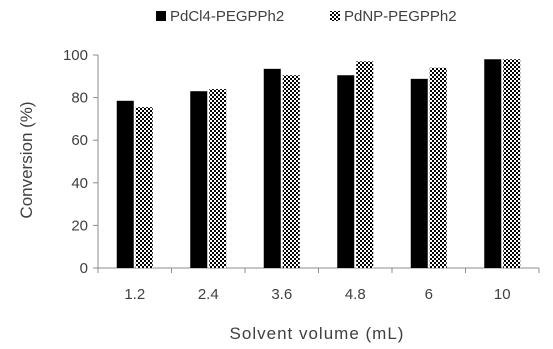 The width and height of the screenshot is (553, 349). I want to click on legend-label-series-1: PdCl4-PEGPPh2, so click(227, 16).